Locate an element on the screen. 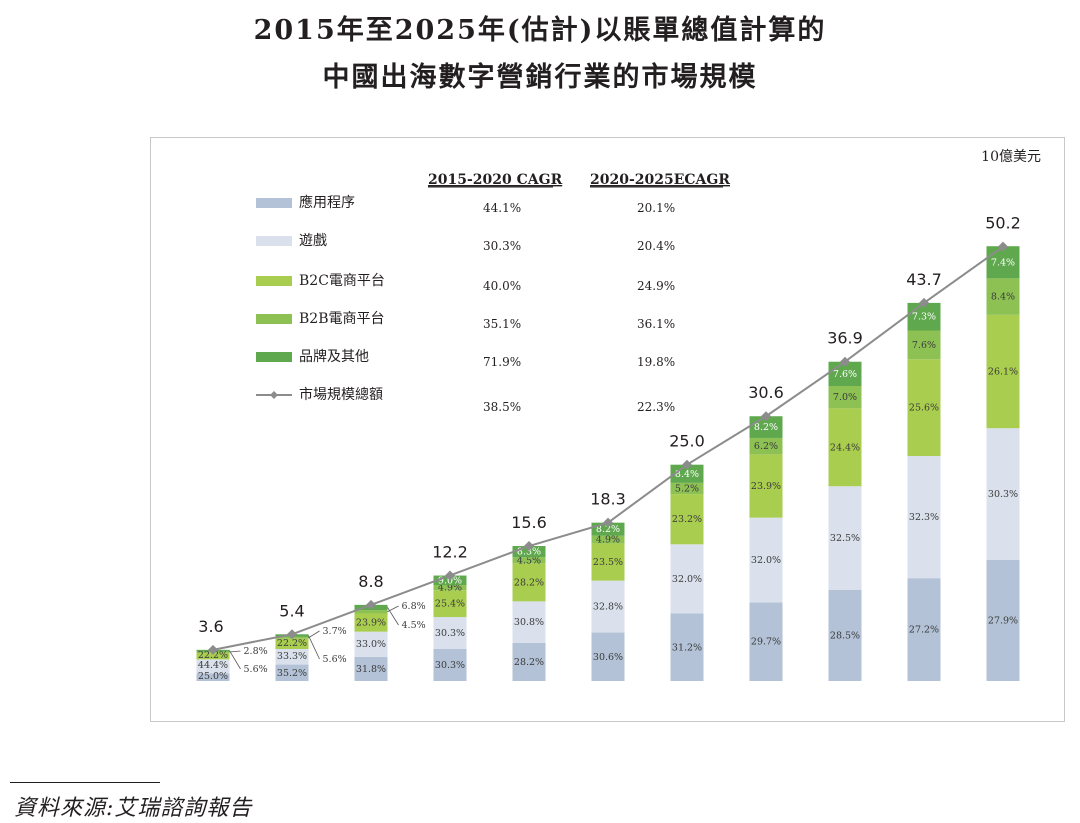  leader-line-b-2017 is located at coordinates (393, 616).